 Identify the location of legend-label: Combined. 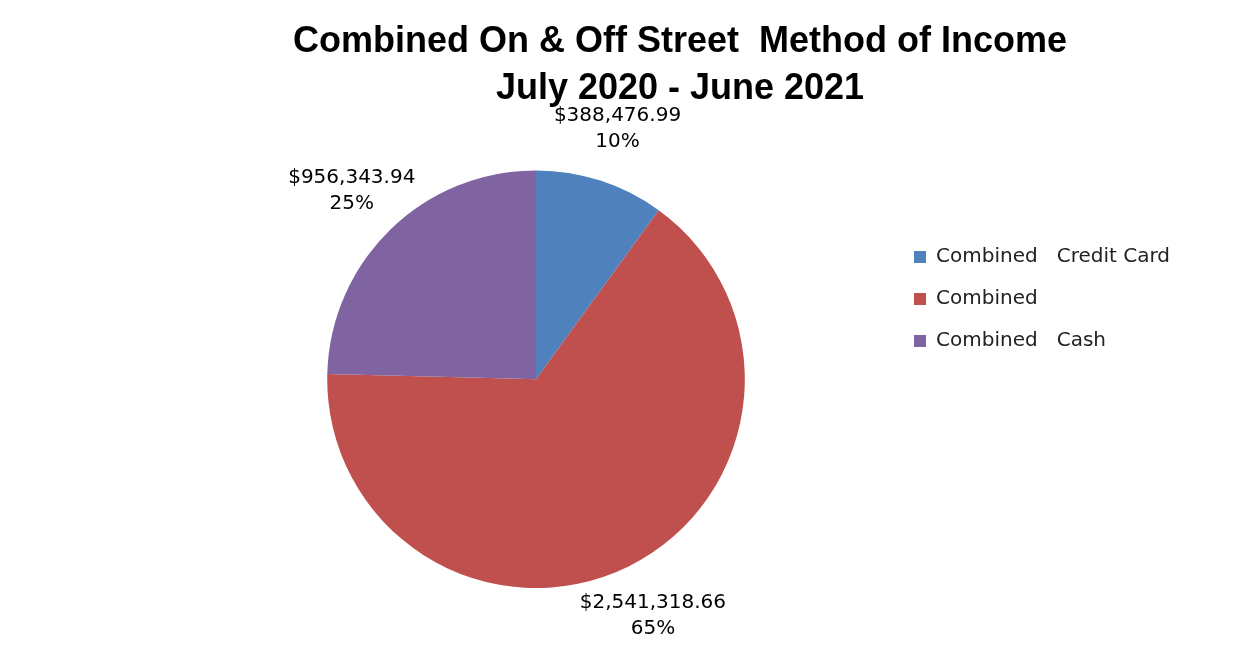
(987, 297).